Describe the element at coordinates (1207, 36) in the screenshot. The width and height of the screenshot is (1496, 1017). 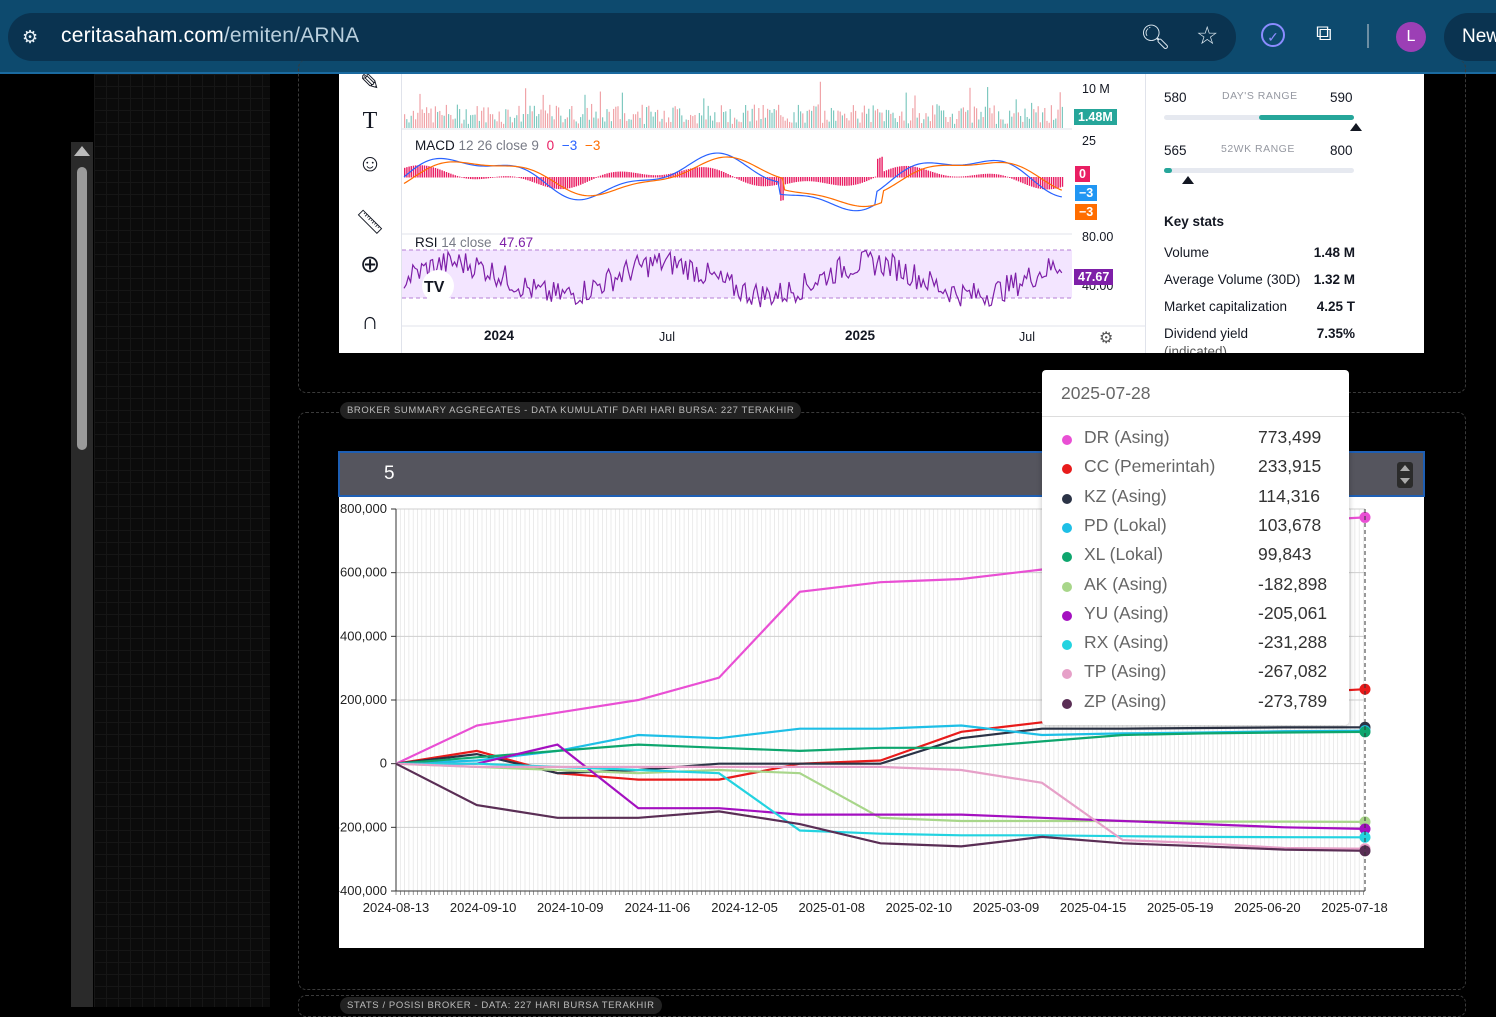
I see `bookmark-star-icon: ☆` at that location.